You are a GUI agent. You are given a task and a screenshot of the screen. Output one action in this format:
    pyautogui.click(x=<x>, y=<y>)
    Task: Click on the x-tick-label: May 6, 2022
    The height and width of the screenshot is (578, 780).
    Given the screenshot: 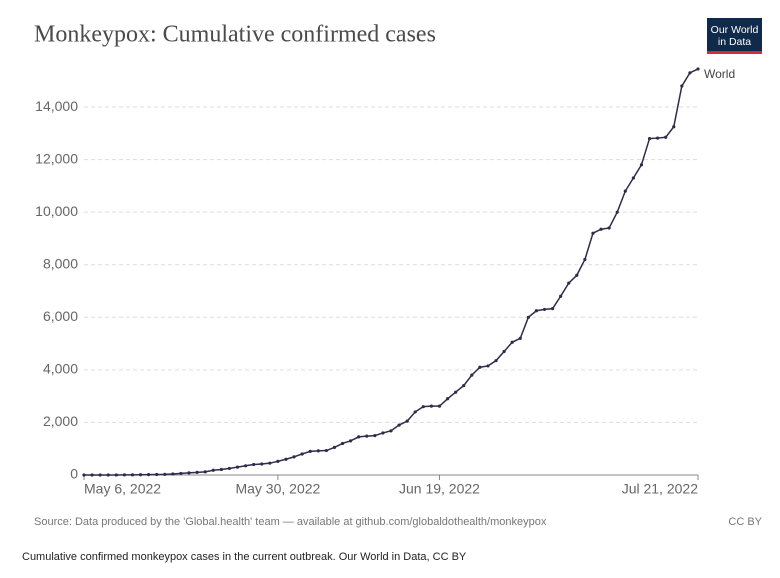 What is the action you would take?
    pyautogui.click(x=122, y=489)
    